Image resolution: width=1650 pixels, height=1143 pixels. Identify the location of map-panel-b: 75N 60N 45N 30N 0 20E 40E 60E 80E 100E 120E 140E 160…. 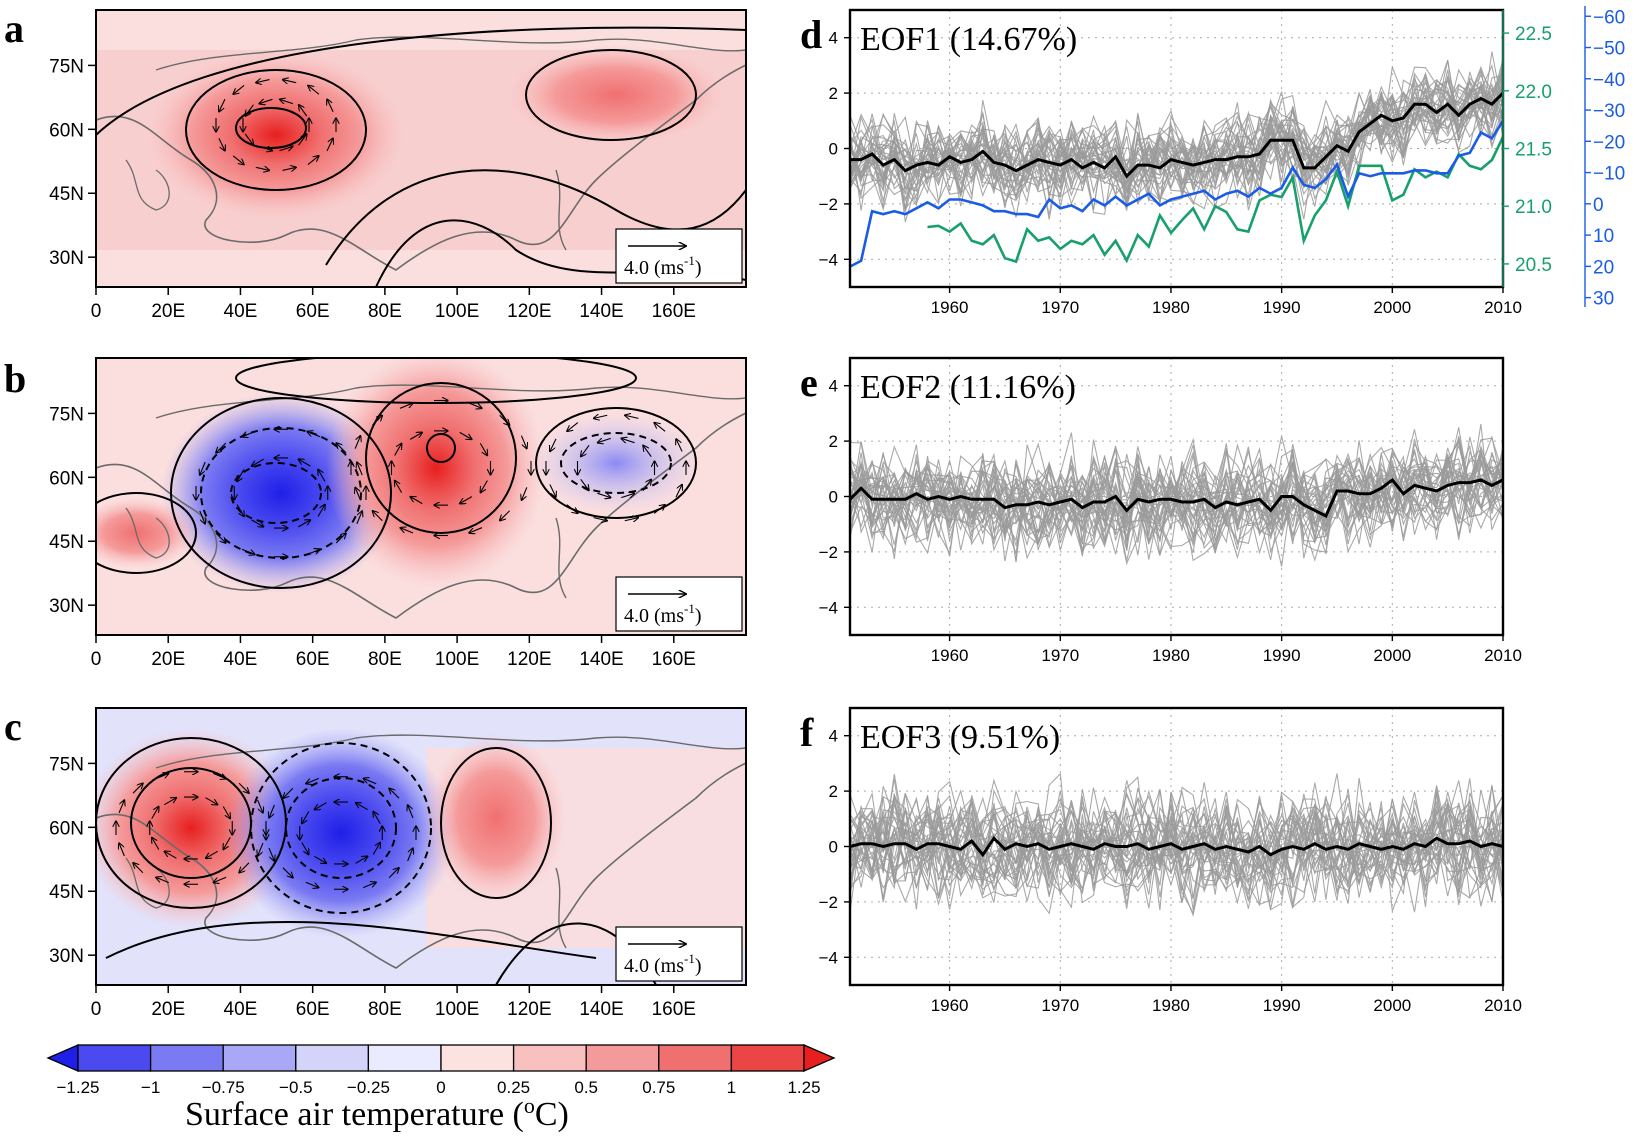
(398, 513).